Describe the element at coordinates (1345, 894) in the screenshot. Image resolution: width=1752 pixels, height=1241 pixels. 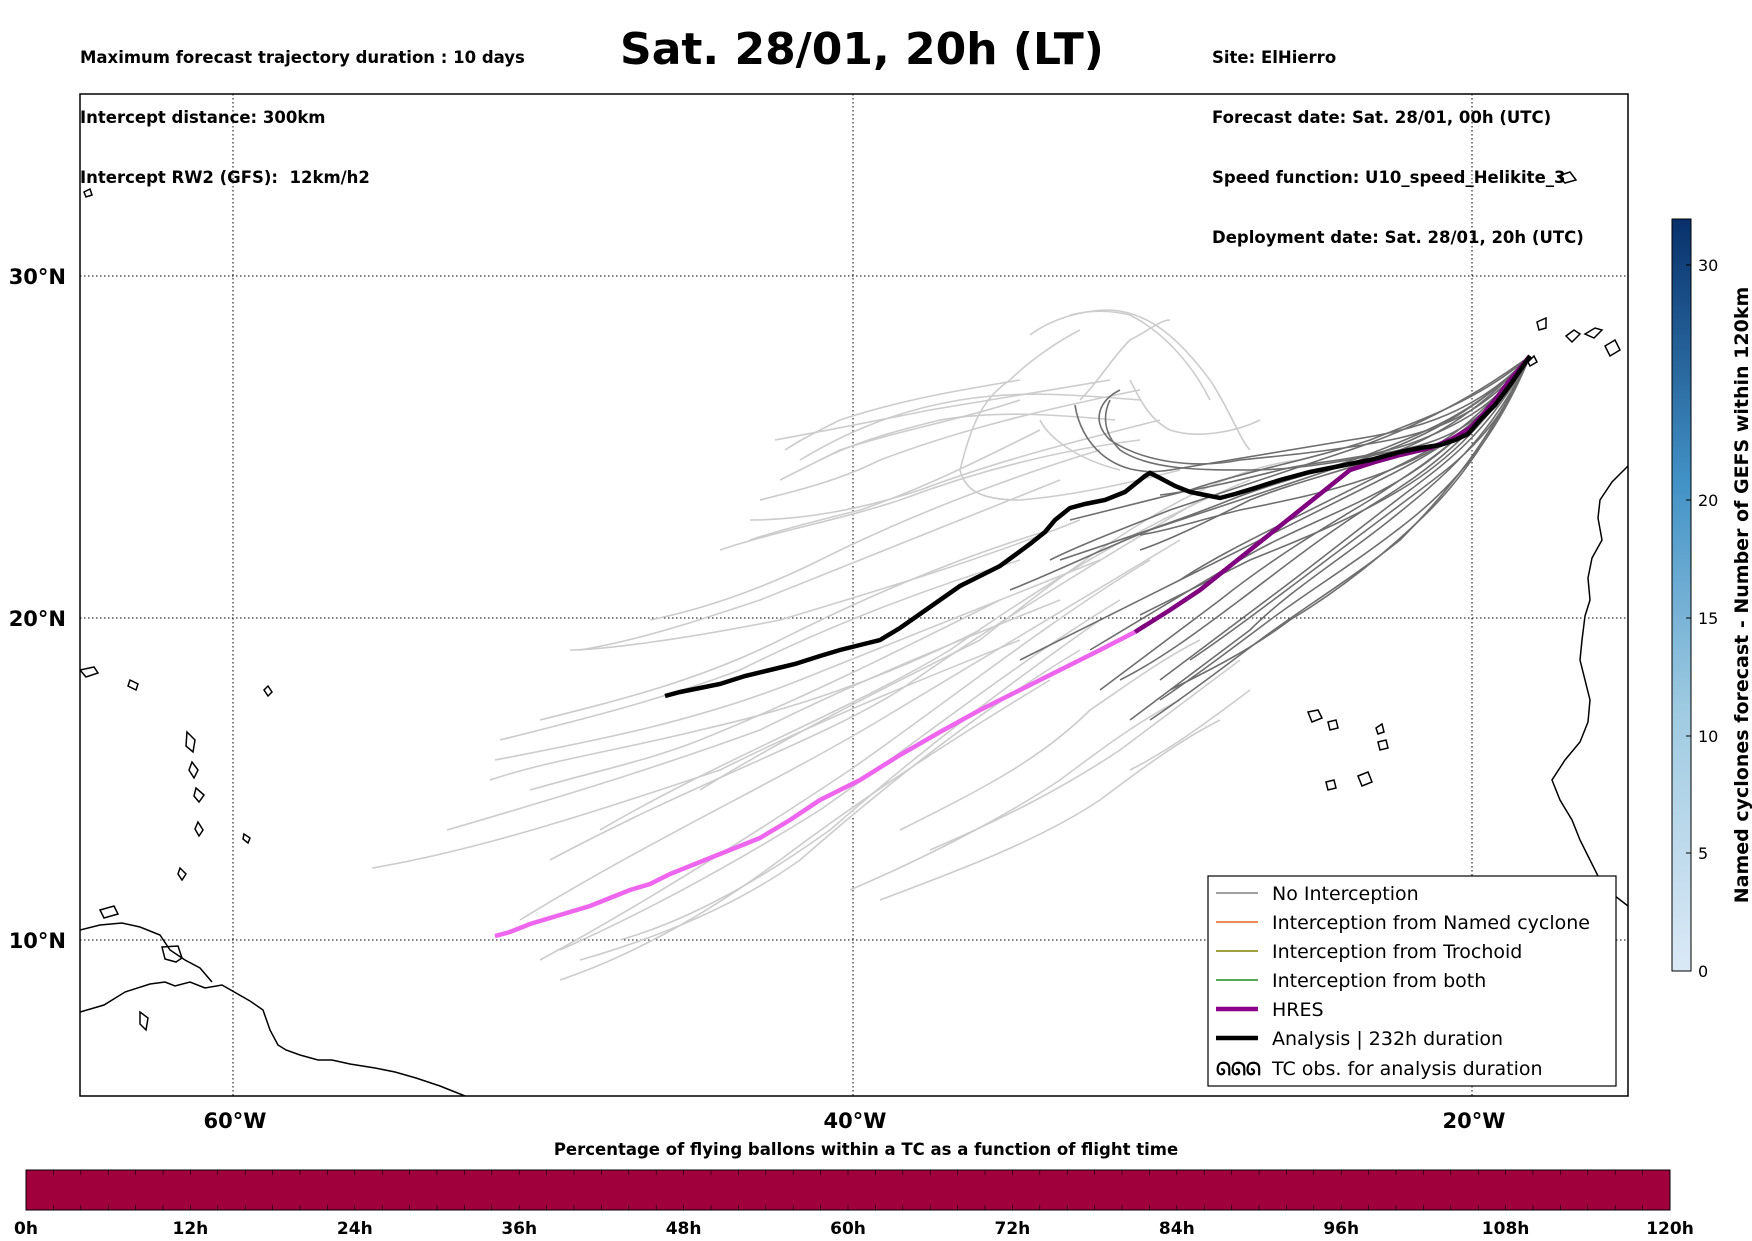
I see `legend-label-no-interception: No Interception` at that location.